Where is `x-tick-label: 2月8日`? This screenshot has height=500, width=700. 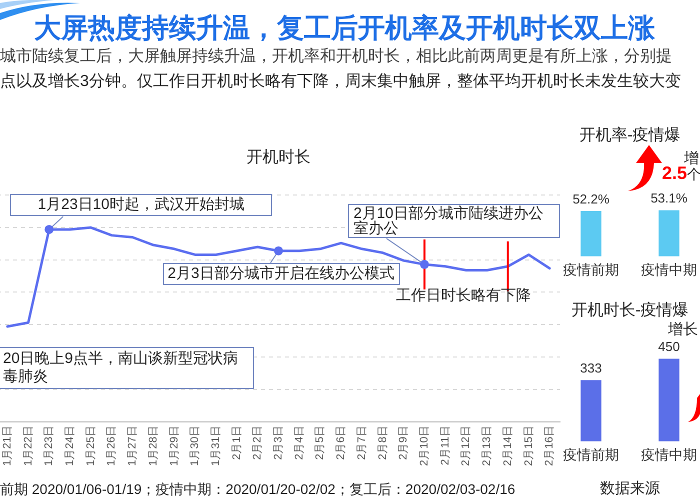 x-tick-label: 2月8日 is located at coordinates (382, 443).